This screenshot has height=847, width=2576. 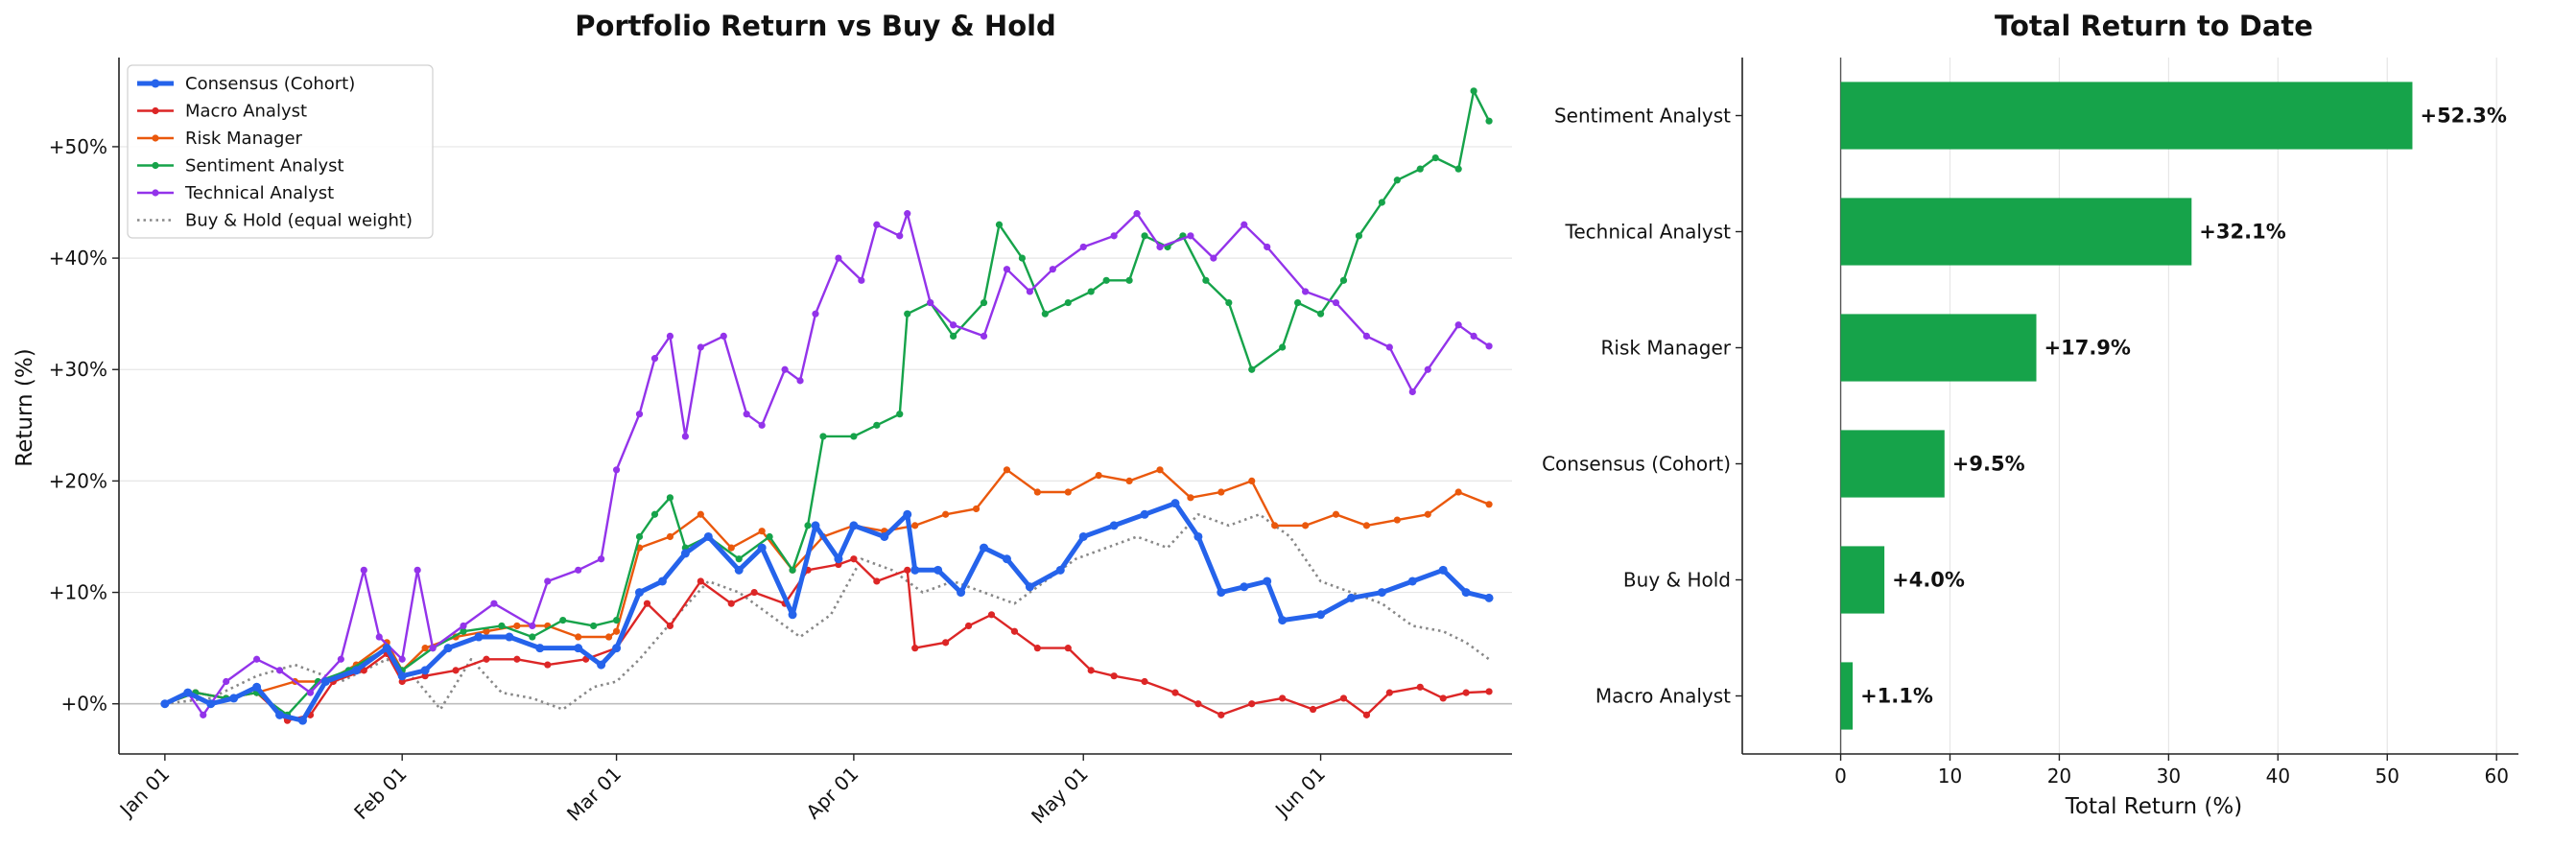 What do you see at coordinates (241, 166) in the screenshot?
I see `legend-item: Sentiment Analyst` at bounding box center [241, 166].